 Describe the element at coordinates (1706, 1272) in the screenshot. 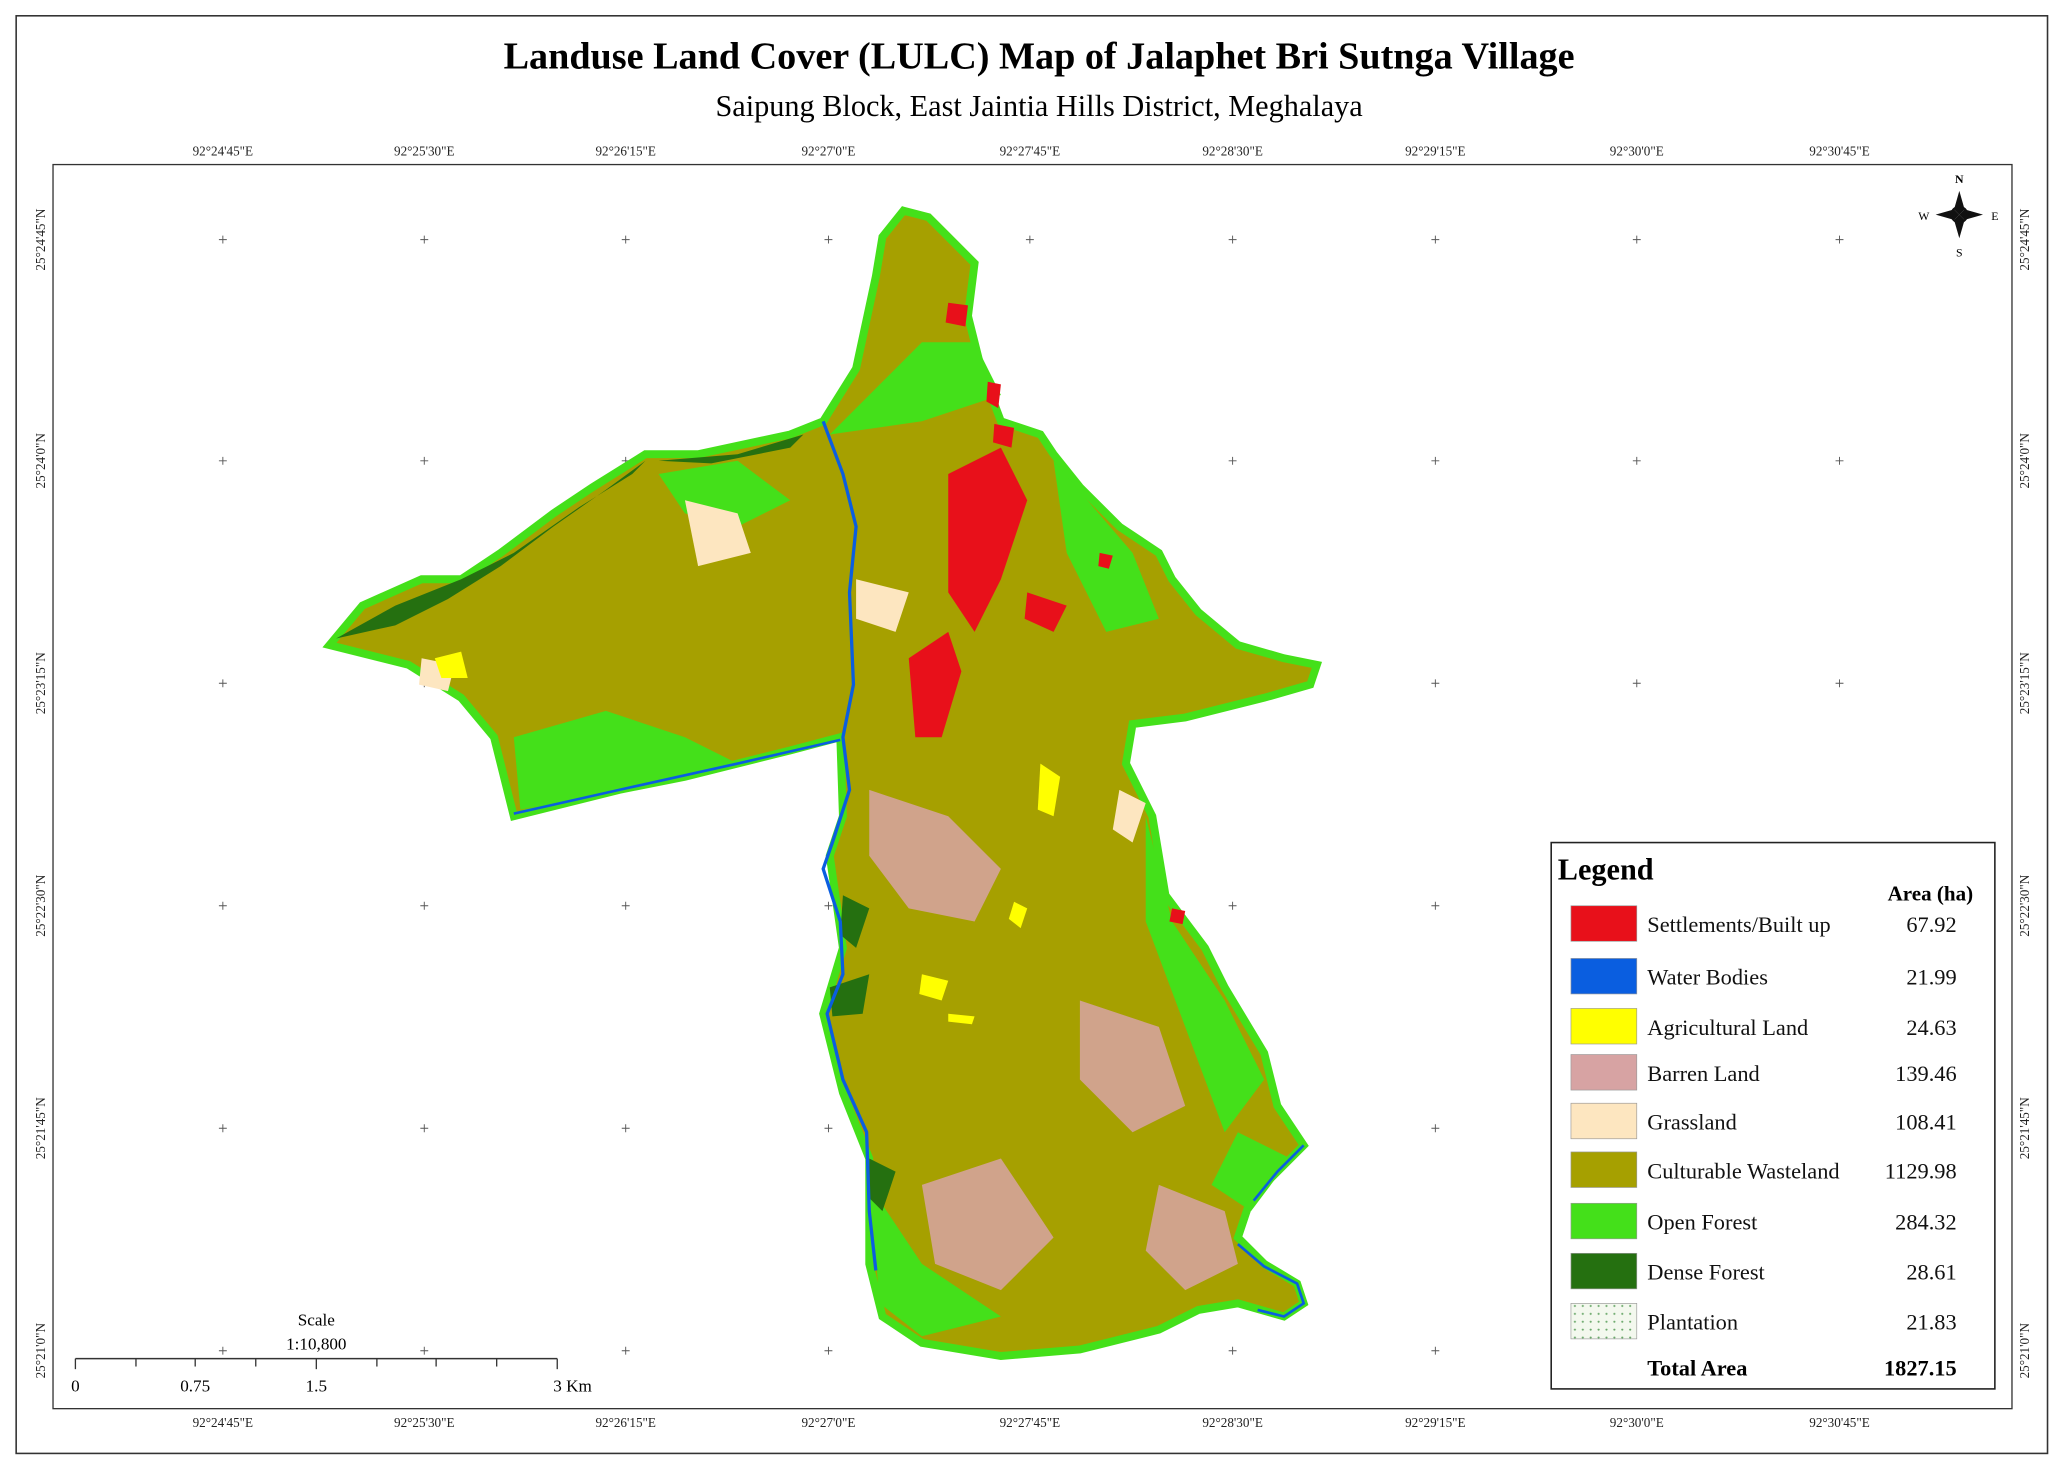

I see `legend-label: Dense Forest` at that location.